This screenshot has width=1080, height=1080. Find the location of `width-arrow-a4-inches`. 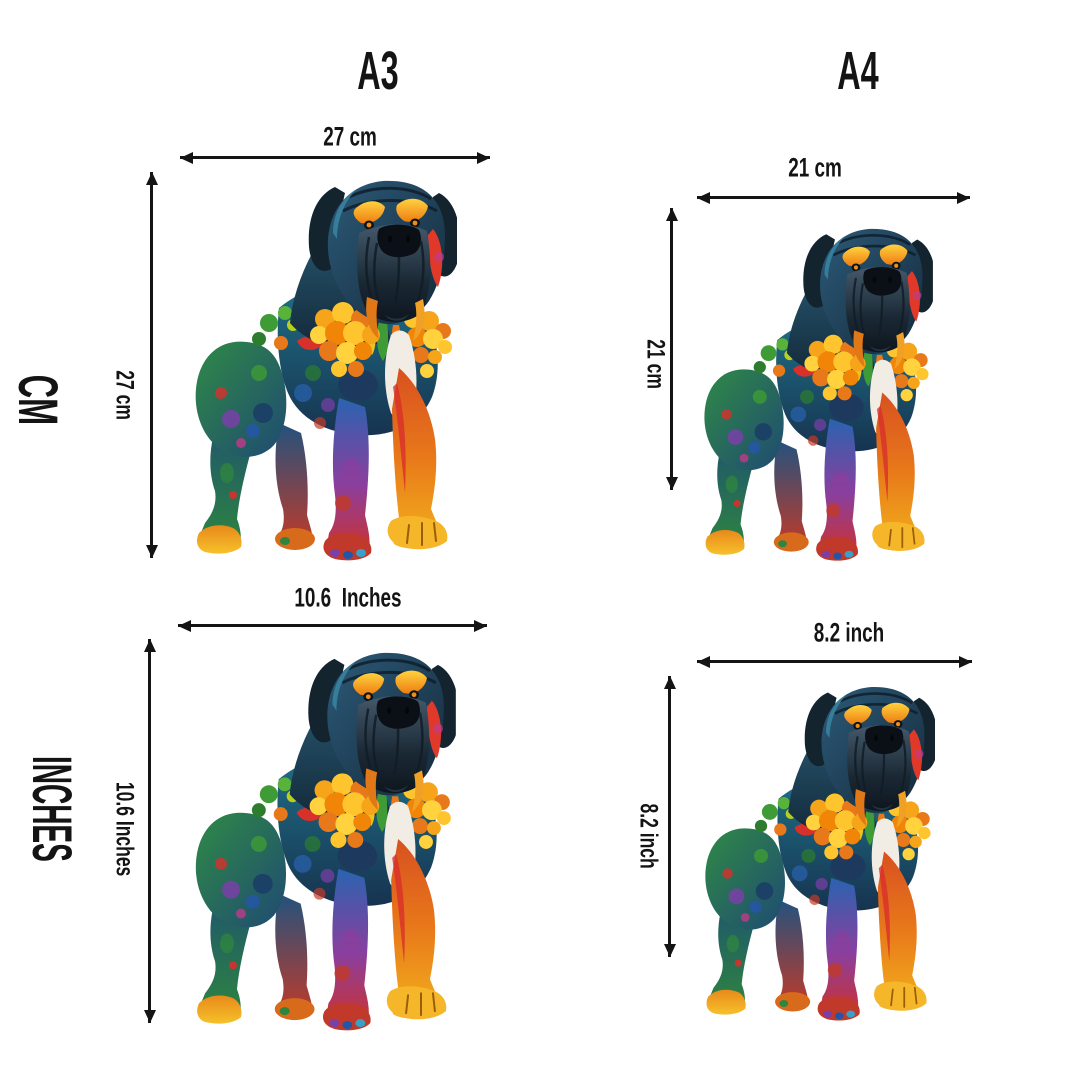

width-arrow-a4-inches is located at coordinates (834, 661).